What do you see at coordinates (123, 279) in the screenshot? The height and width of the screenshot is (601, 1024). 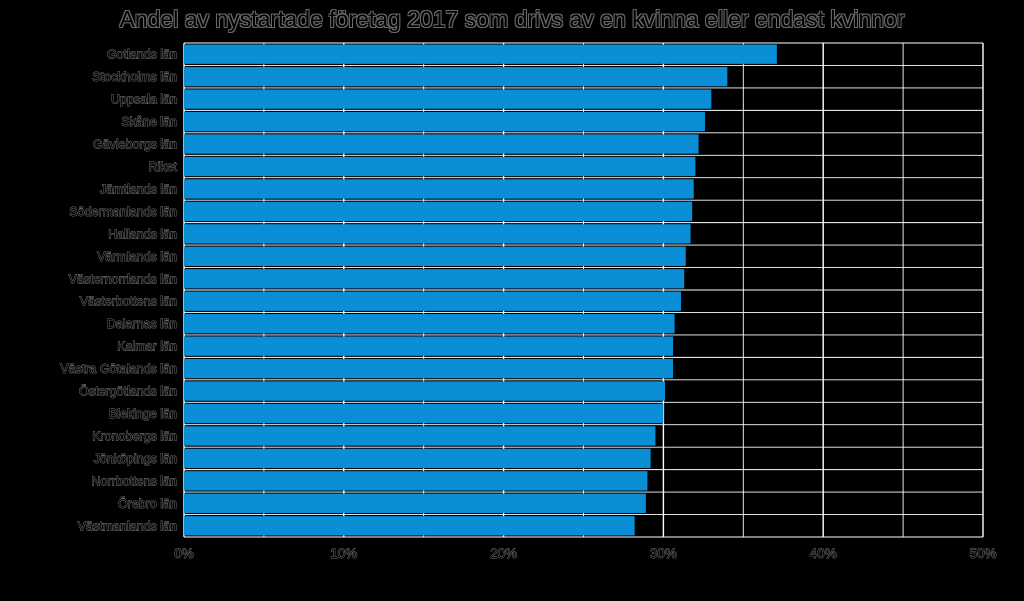 I see `category-label: Västernorrlands län` at bounding box center [123, 279].